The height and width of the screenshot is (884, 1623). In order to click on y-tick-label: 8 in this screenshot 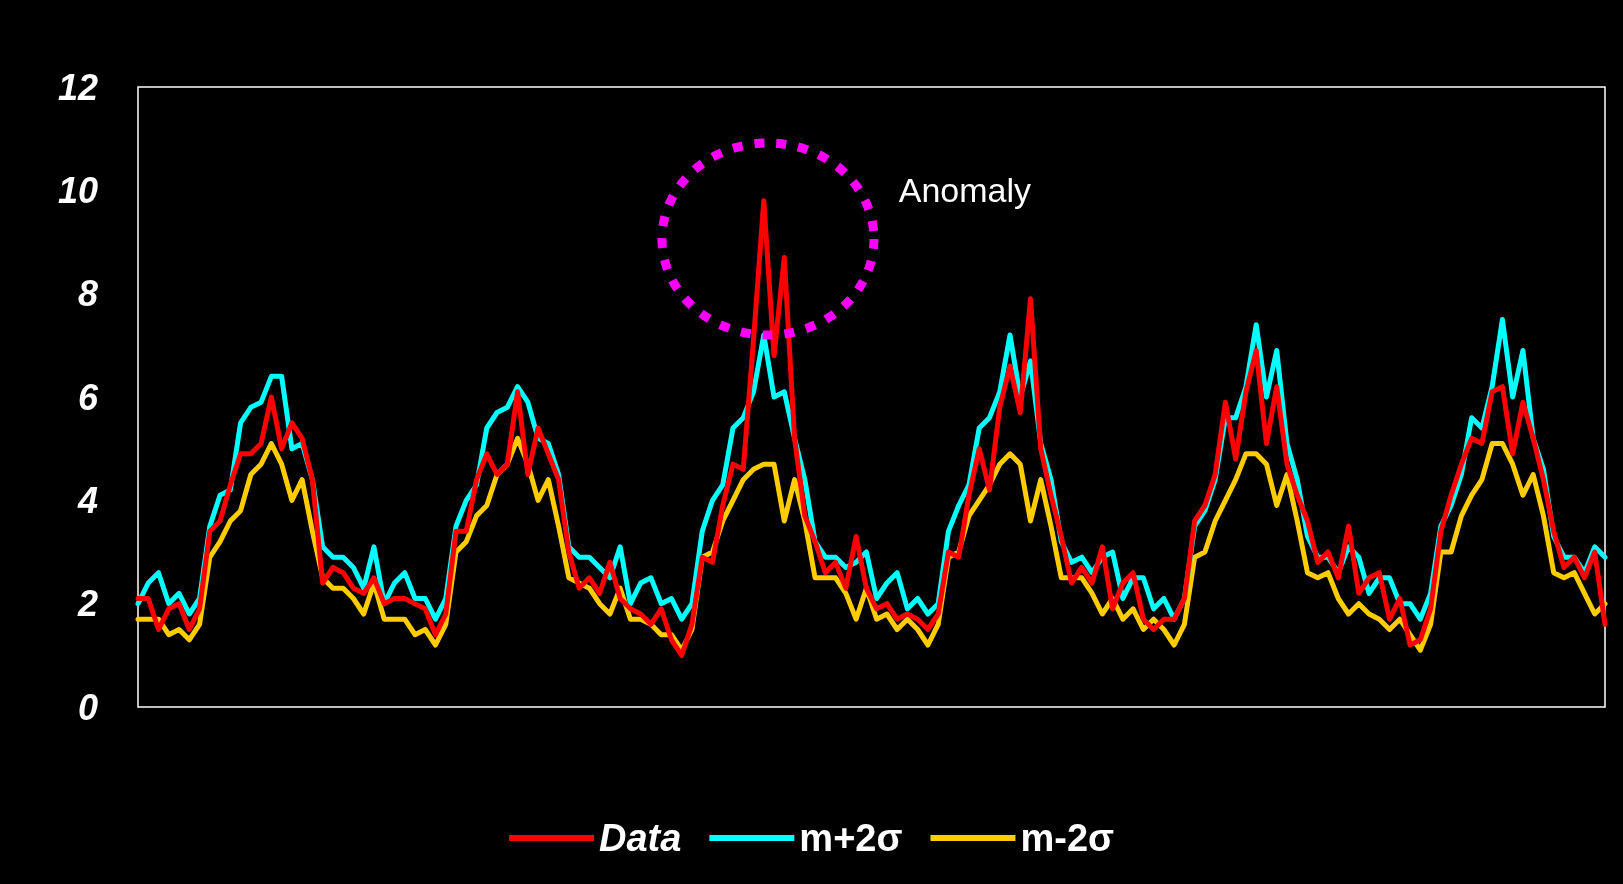, I will do `click(87, 294)`.